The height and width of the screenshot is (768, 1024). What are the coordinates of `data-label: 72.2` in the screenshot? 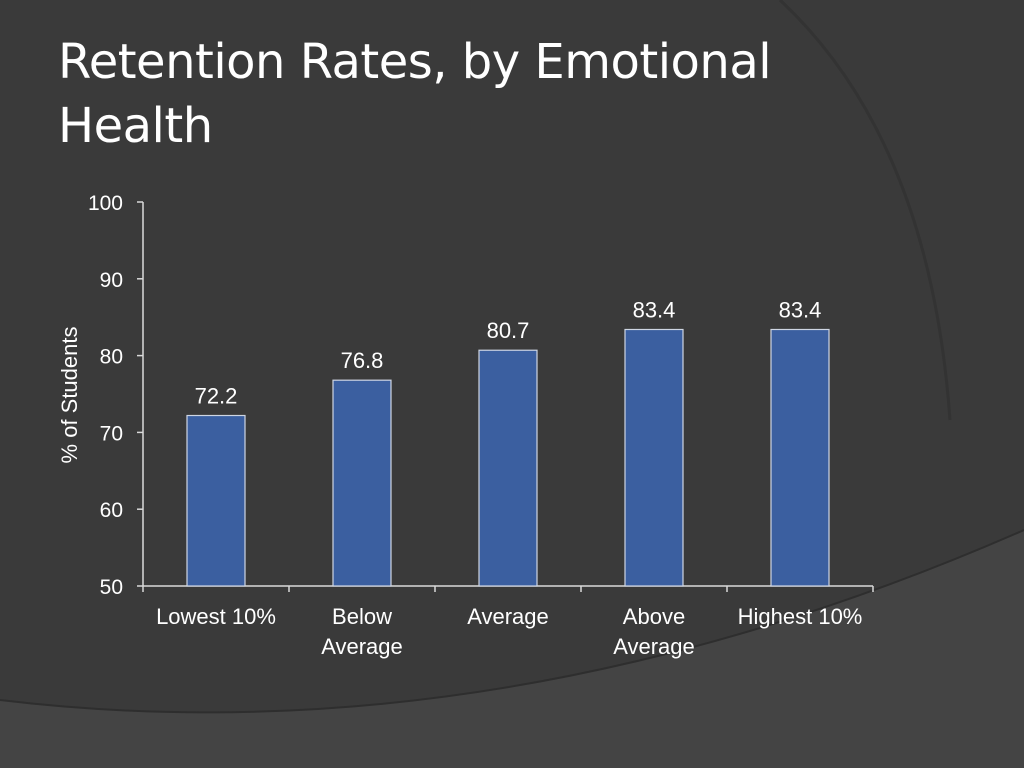 It's located at (216, 396).